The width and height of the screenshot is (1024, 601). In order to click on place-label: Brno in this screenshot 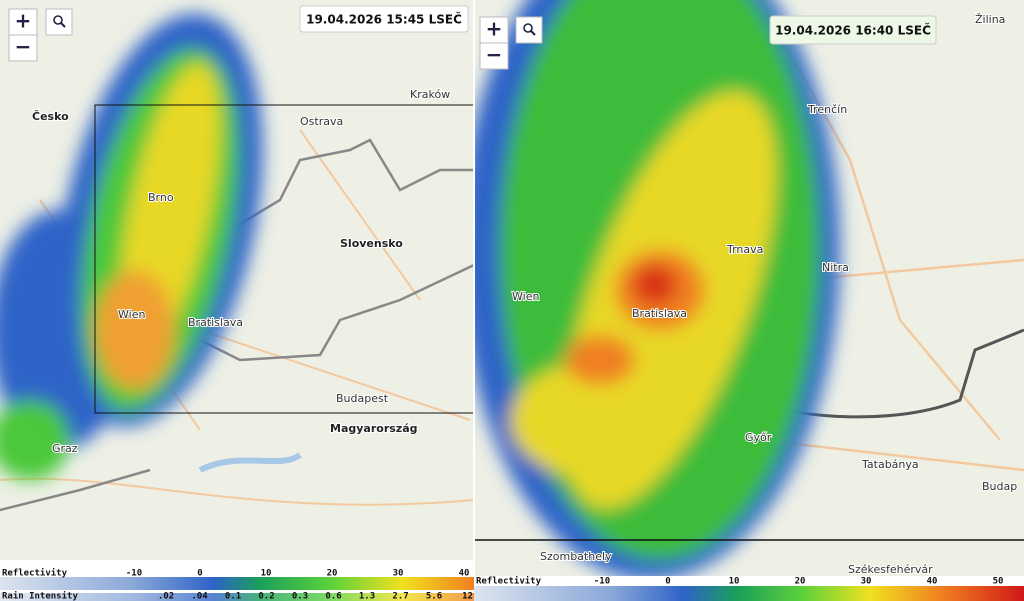, I will do `click(161, 197)`.